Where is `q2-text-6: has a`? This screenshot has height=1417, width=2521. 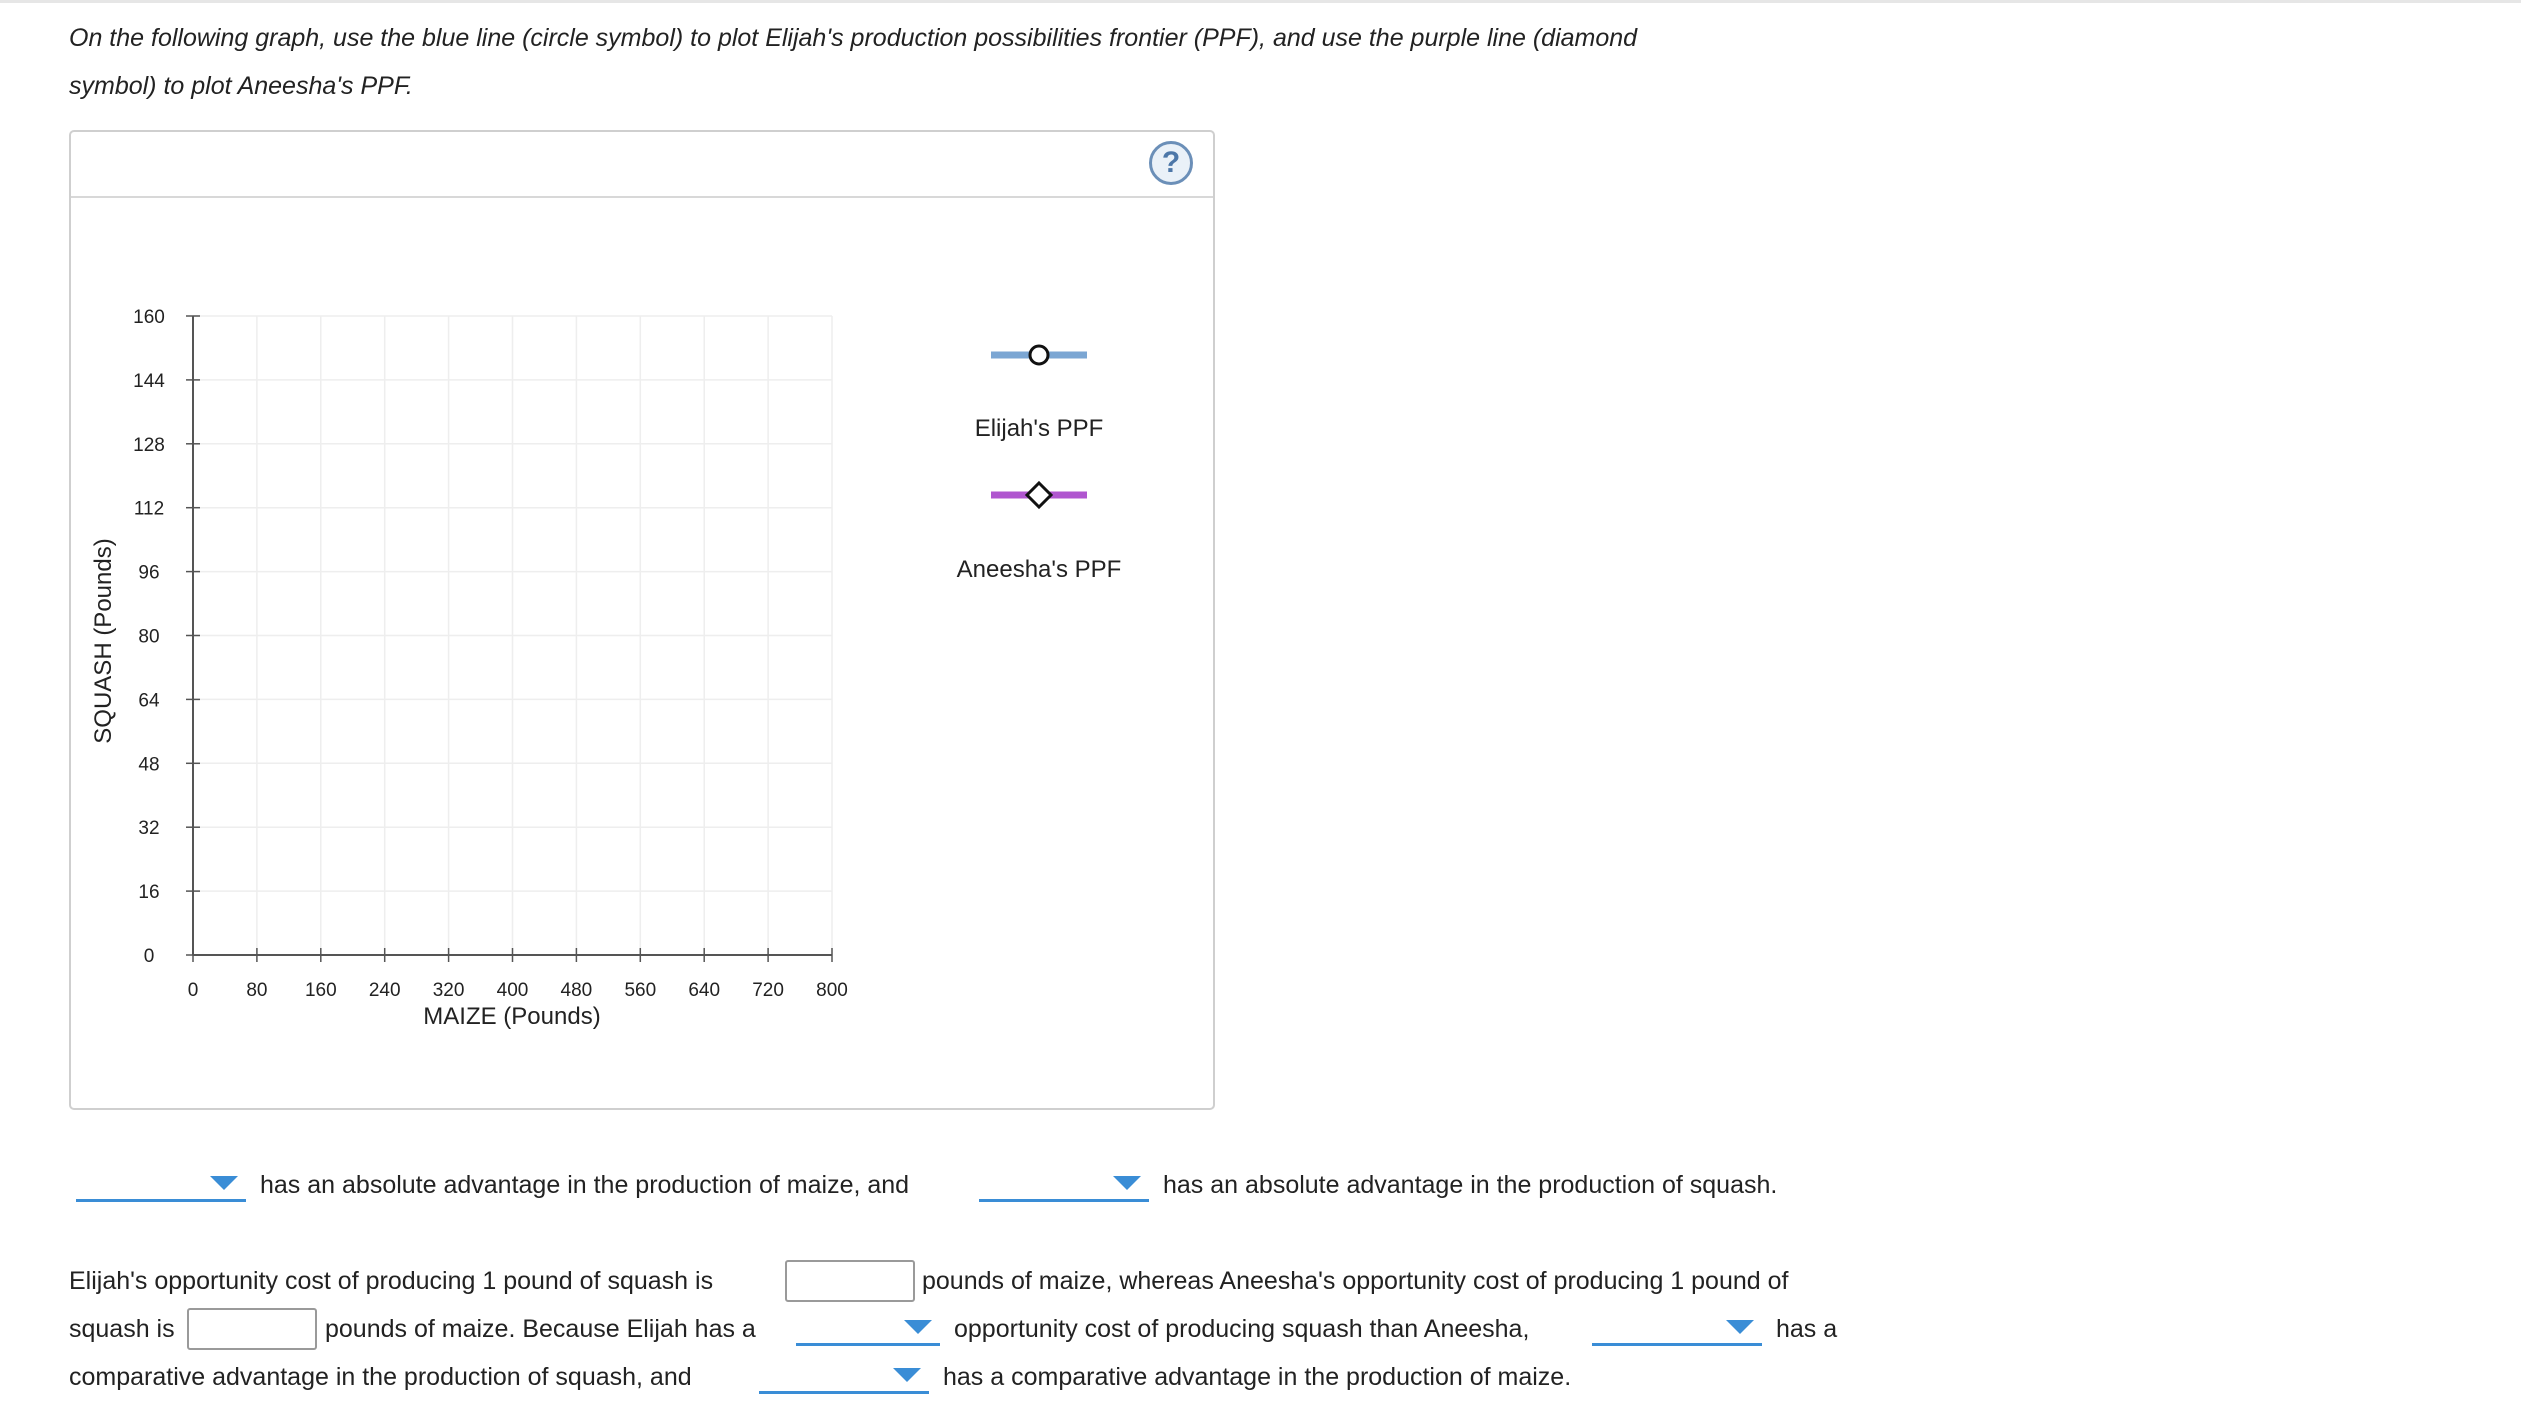 q2-text-6: has a is located at coordinates (1807, 1329).